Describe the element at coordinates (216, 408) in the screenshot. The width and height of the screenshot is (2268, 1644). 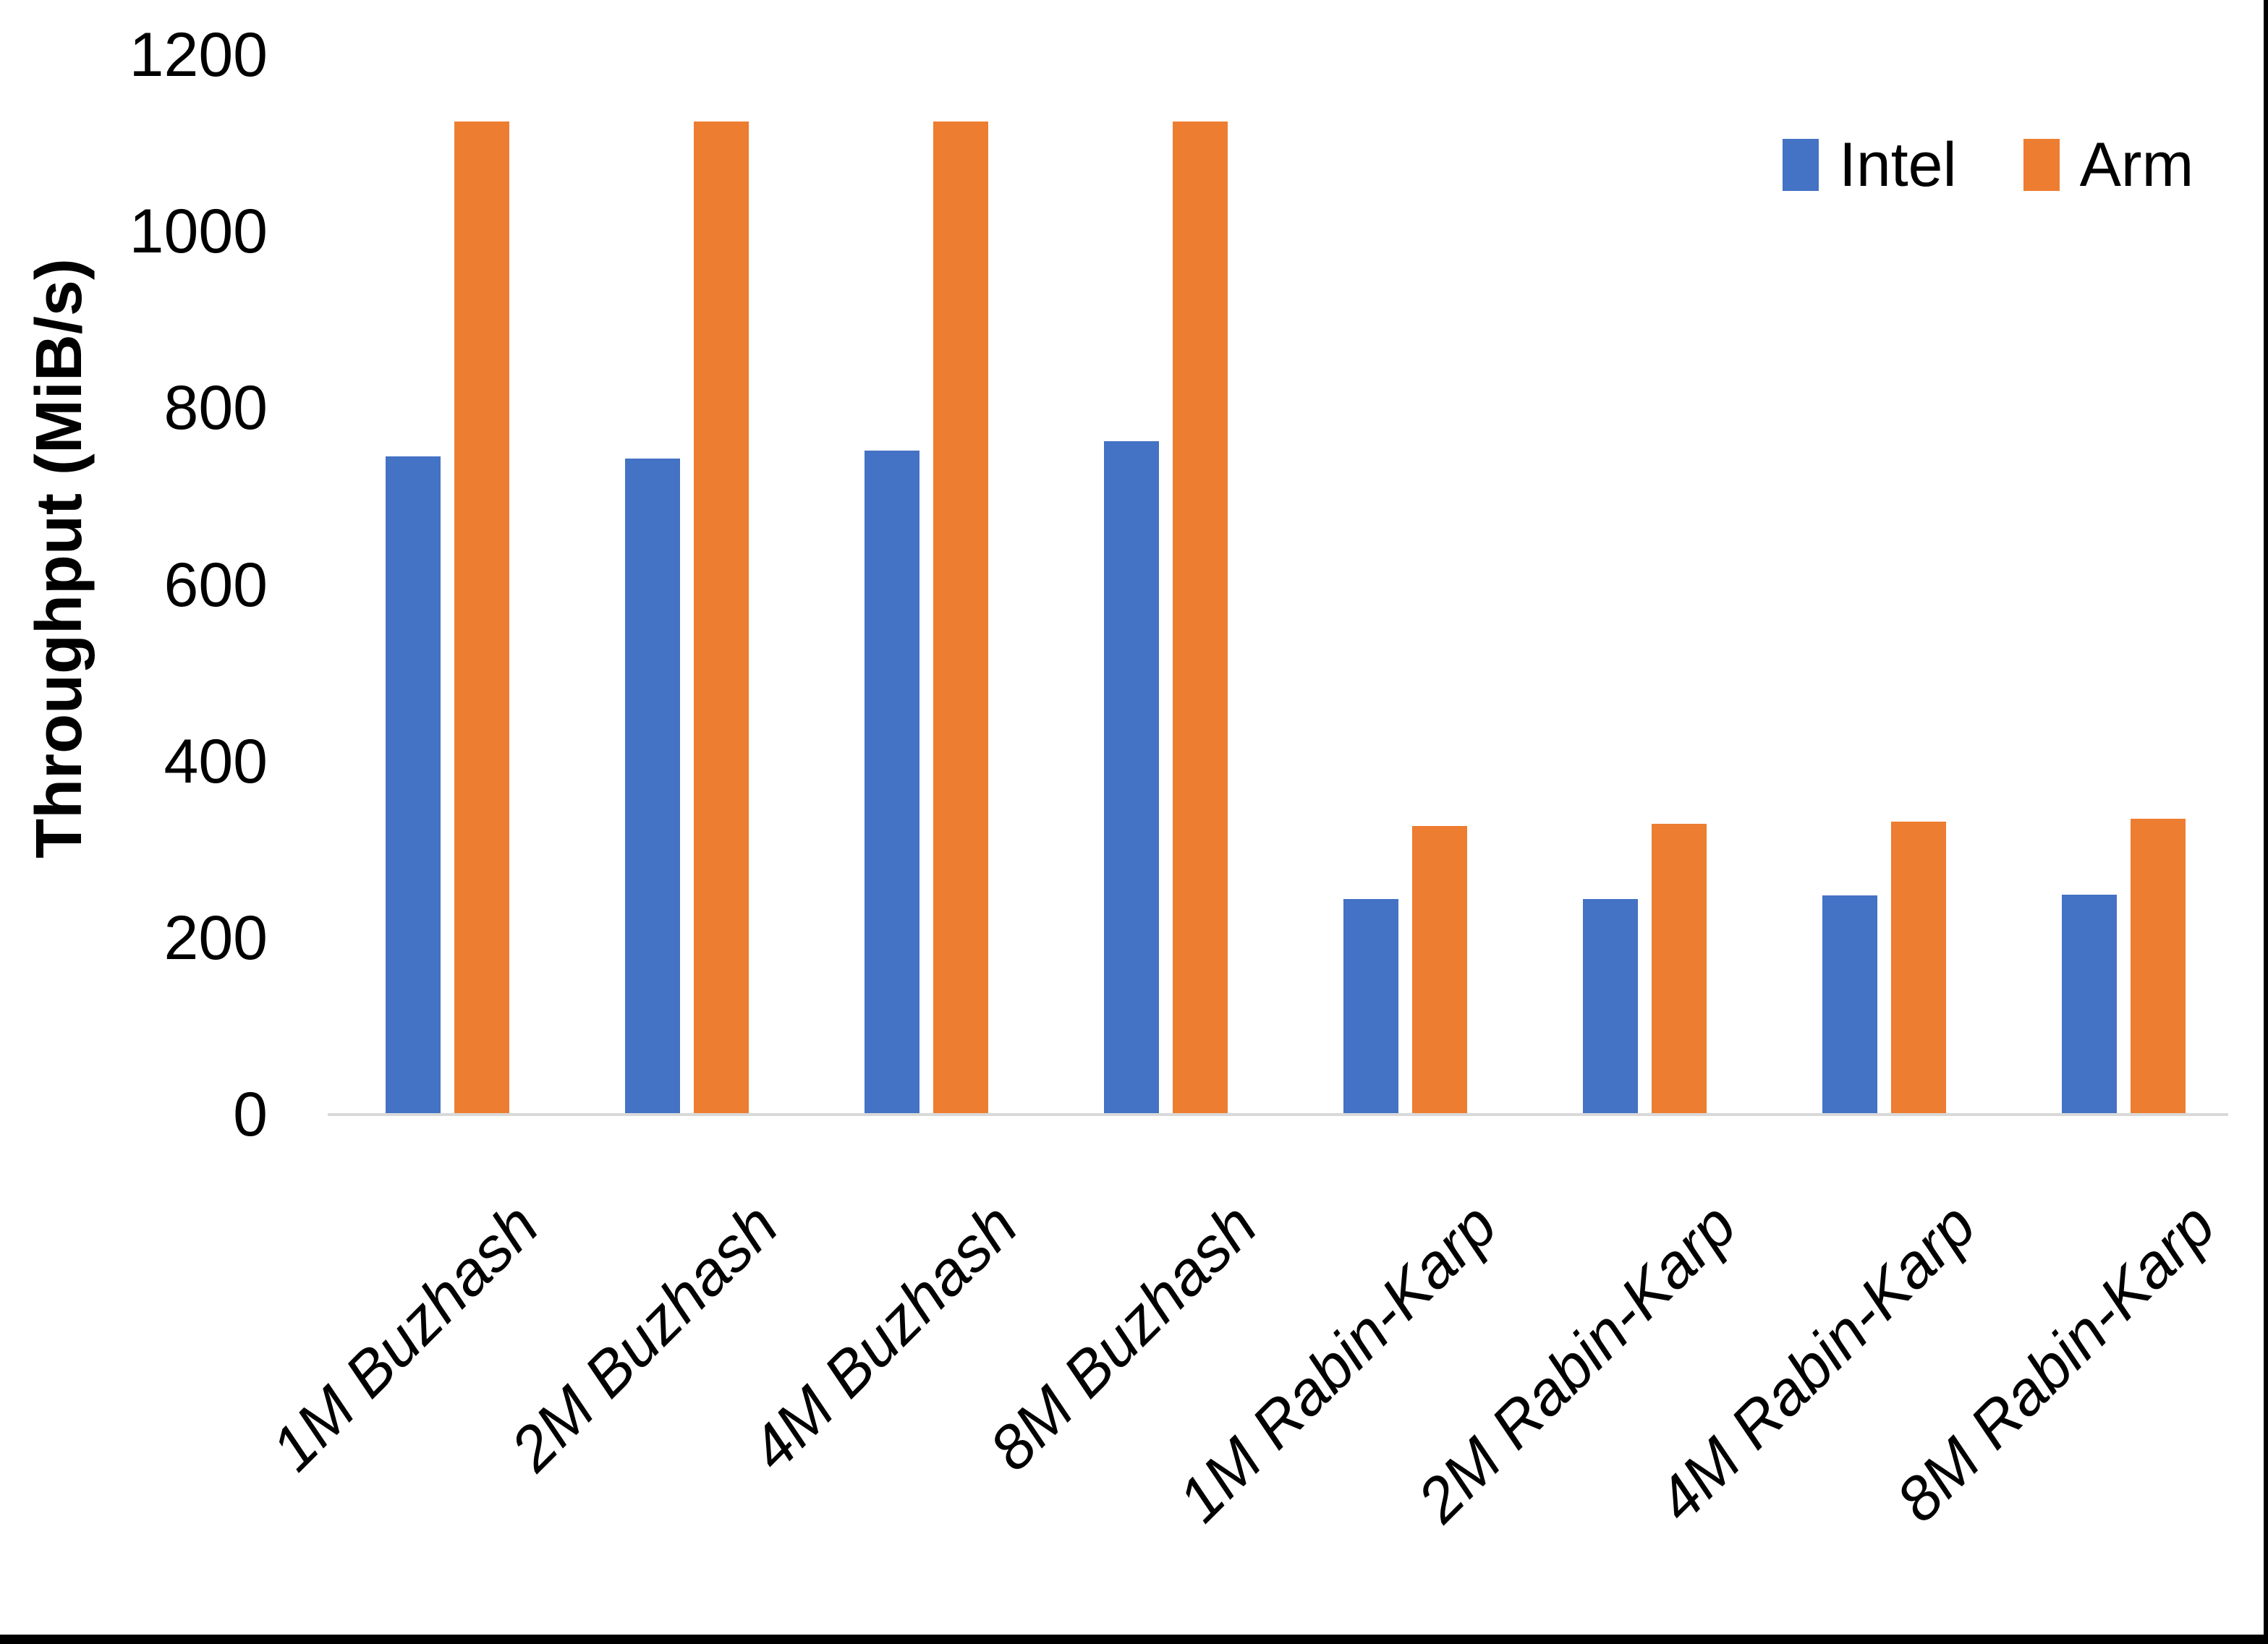
I see `y-tick-label: 800` at that location.